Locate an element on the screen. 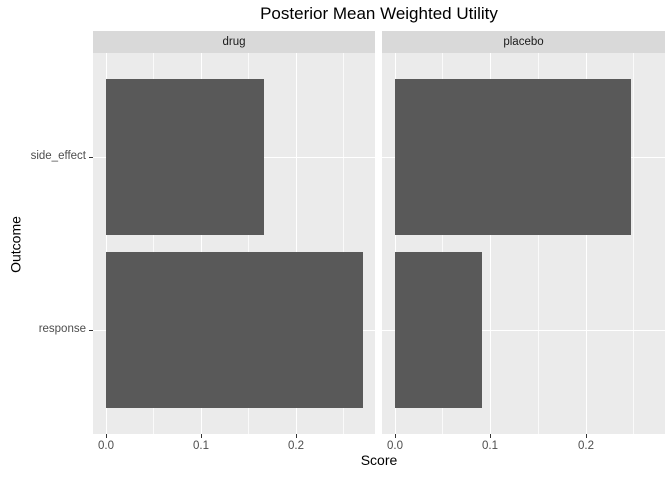  bar-placebo-side_effect is located at coordinates (513, 157).